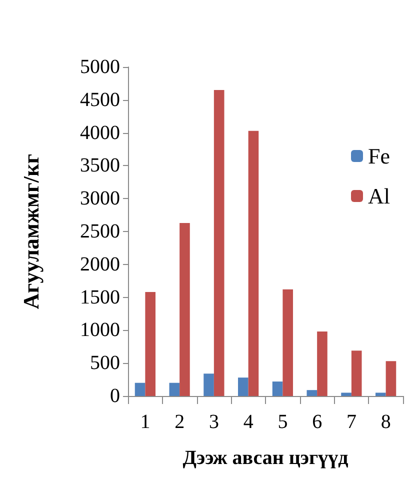 Image resolution: width=405 pixels, height=487 pixels. Describe the element at coordinates (100, 133) in the screenshot. I see `y-tick-label: 4000` at that location.